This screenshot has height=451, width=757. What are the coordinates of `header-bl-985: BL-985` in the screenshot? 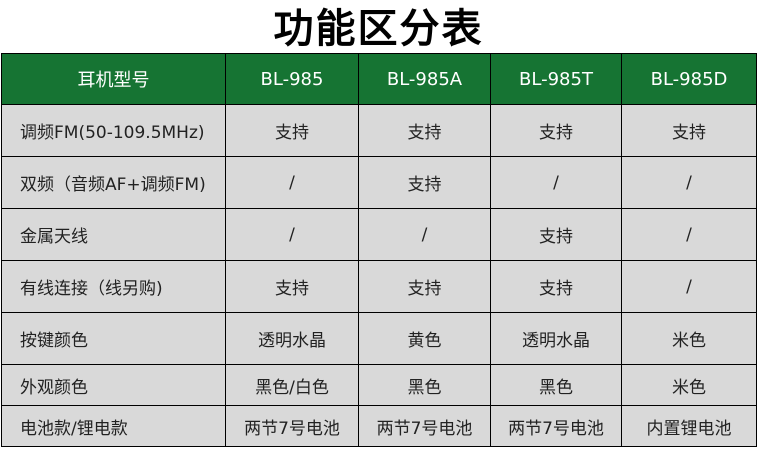 It's located at (292, 79).